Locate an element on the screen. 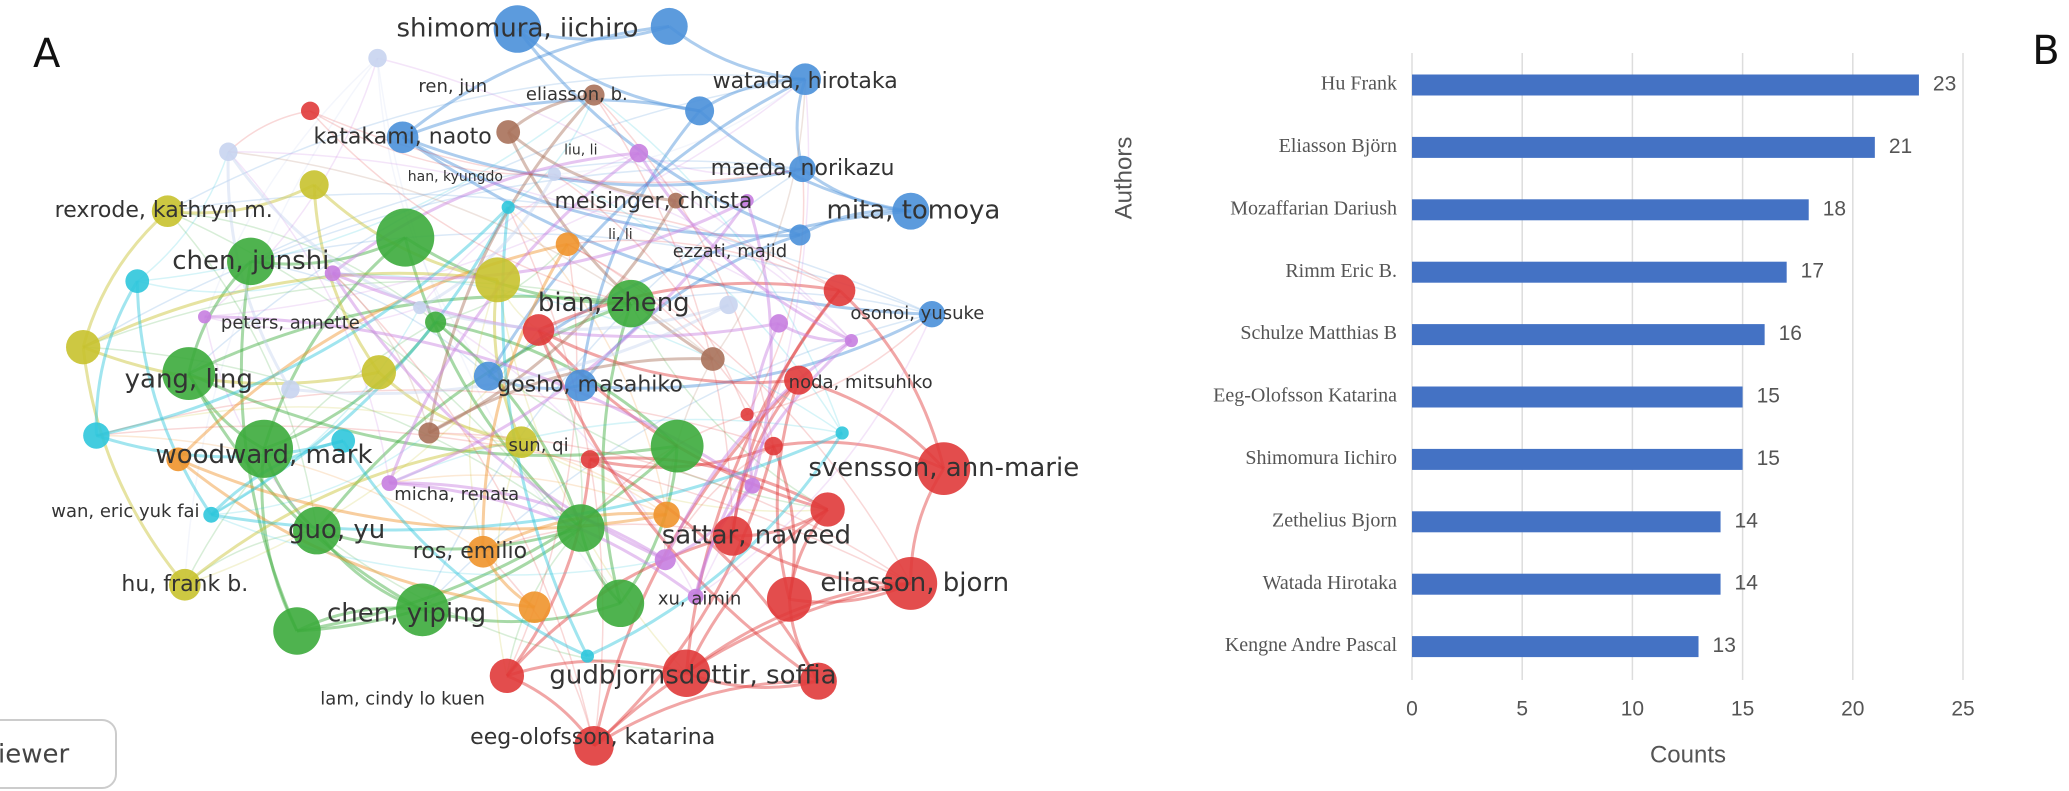 The image size is (2069, 791). value-label: 18 is located at coordinates (1834, 208).